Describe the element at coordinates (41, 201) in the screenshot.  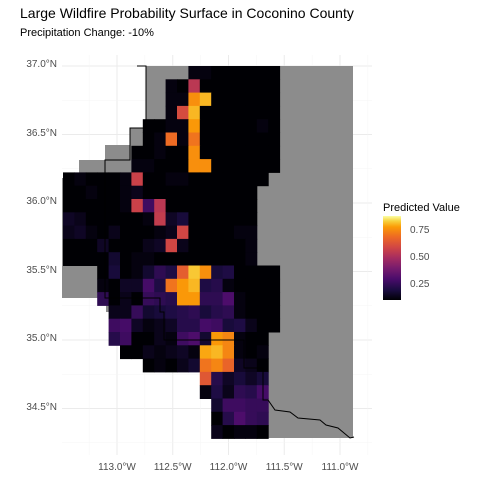
I see `y-tick-label: 36.0°N` at that location.